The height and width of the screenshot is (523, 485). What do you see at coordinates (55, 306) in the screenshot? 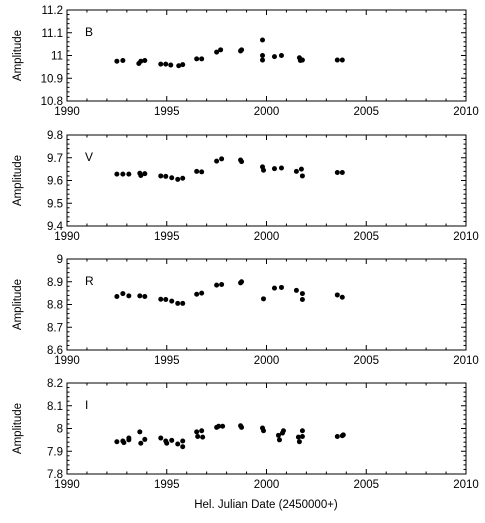
I see `y-tick-label: 8.8` at bounding box center [55, 306].